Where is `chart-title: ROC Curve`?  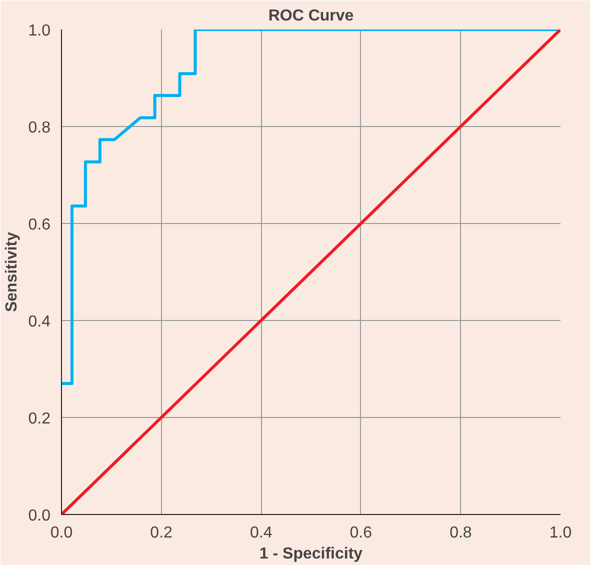
chart-title: ROC Curve is located at coordinates (311, 16).